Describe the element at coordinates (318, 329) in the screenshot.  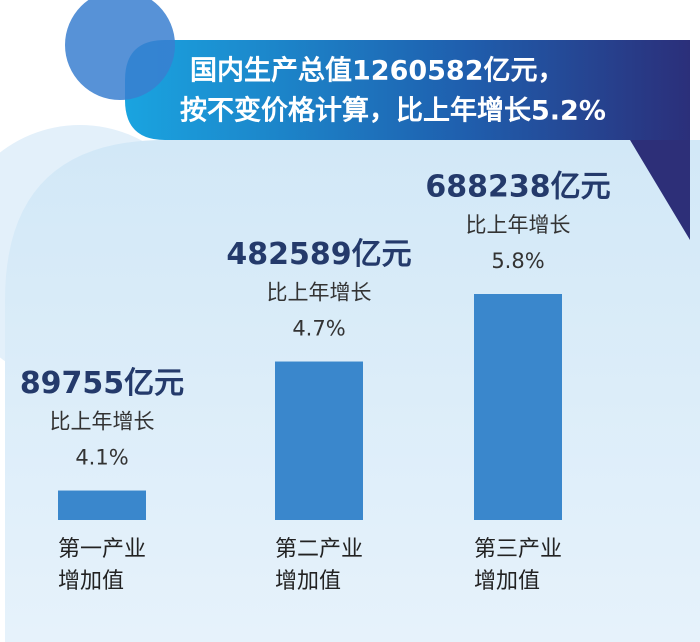
I see `growth-label: 4.7%` at that location.